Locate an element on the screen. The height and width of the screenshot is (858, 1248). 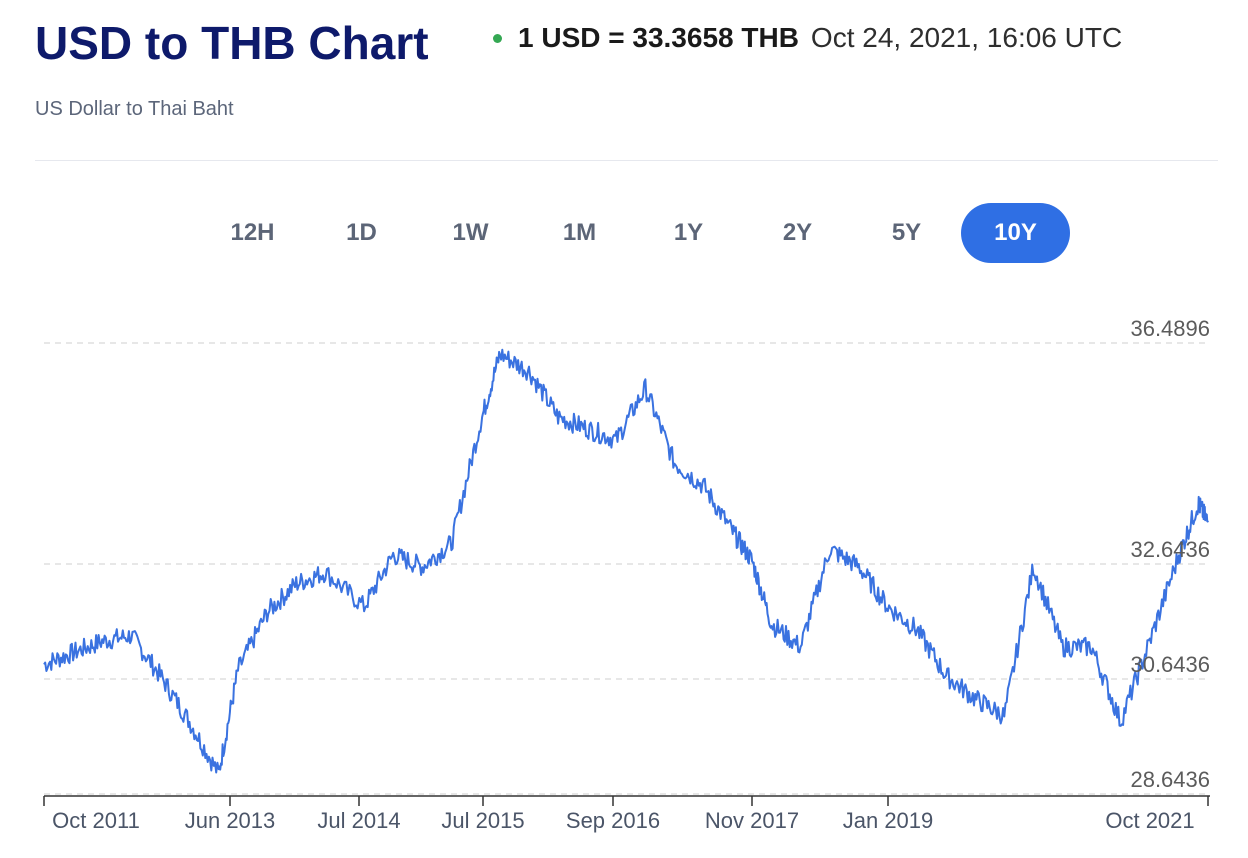
y-axis-ticks: 36.4896 32.6436 30.6436 28.6436 is located at coordinates (1170, 554).